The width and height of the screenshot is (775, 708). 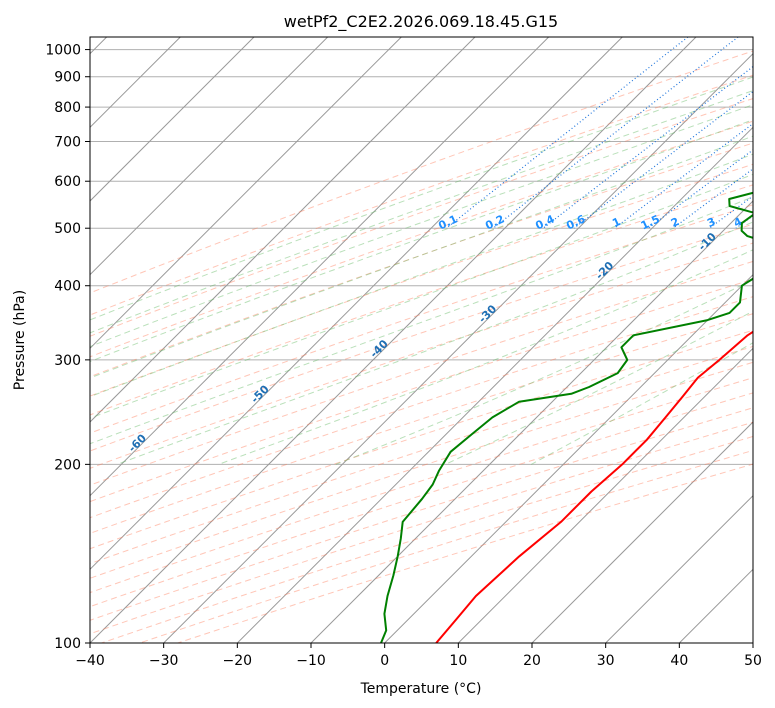 I want to click on x-tick-label: 0, so click(x=384, y=661).